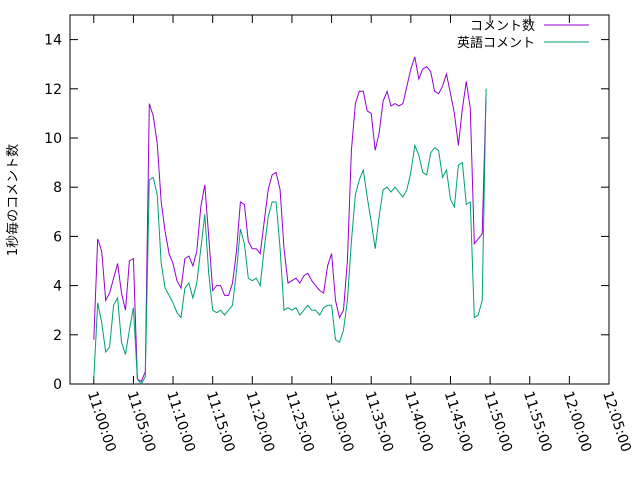 Image resolution: width=640 pixels, height=480 pixels. I want to click on y-tick-label: 2, so click(57, 336).